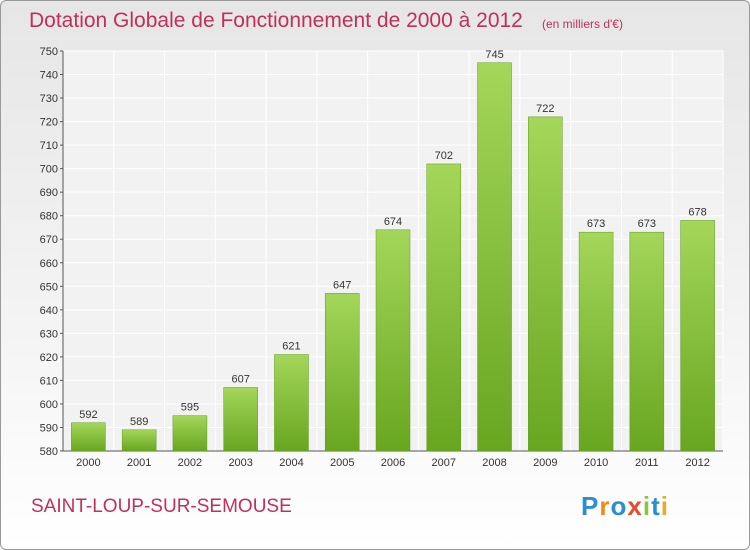  What do you see at coordinates (342, 285) in the screenshot?
I see `data-label-2005: 647` at bounding box center [342, 285].